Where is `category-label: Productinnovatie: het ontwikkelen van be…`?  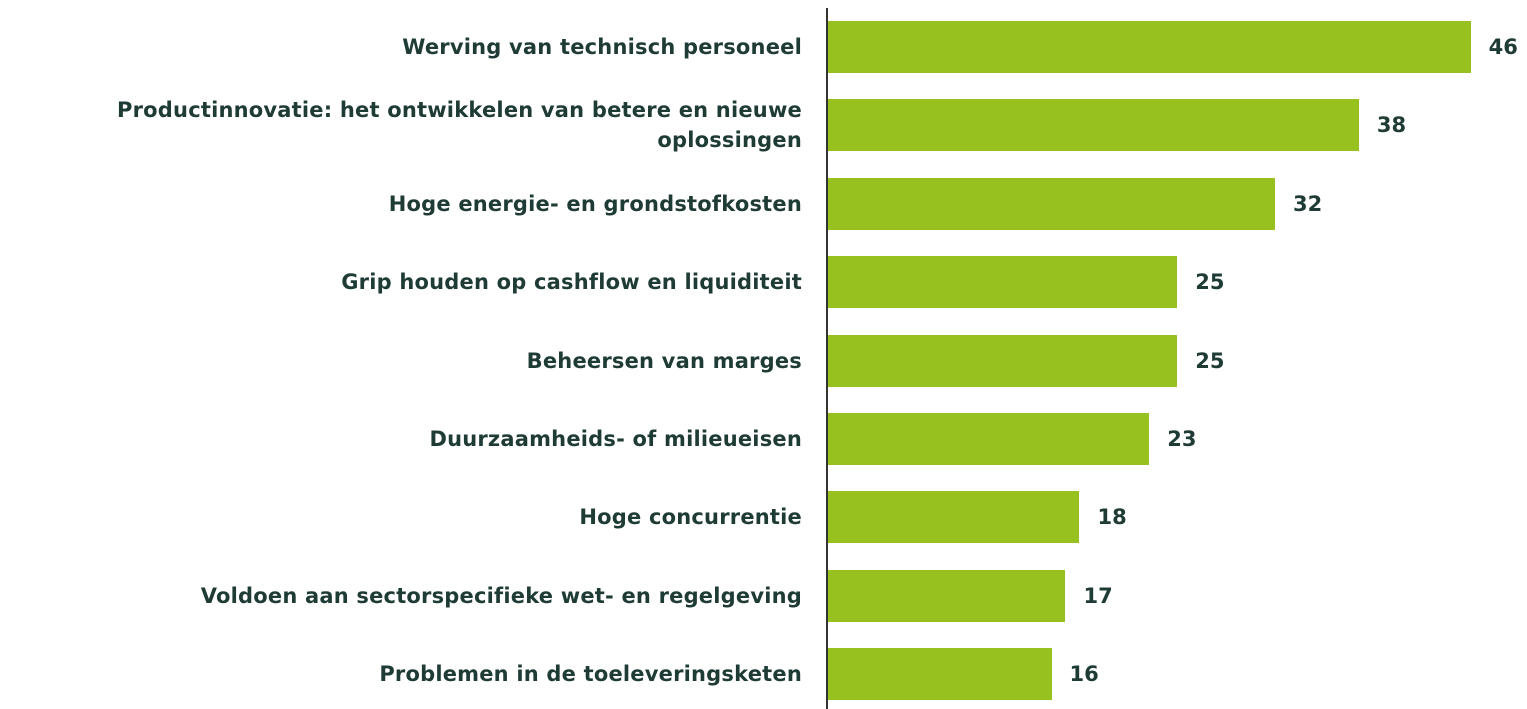 category-label: Productinnovatie: het ontwikkelen van be… is located at coordinates (459, 125).